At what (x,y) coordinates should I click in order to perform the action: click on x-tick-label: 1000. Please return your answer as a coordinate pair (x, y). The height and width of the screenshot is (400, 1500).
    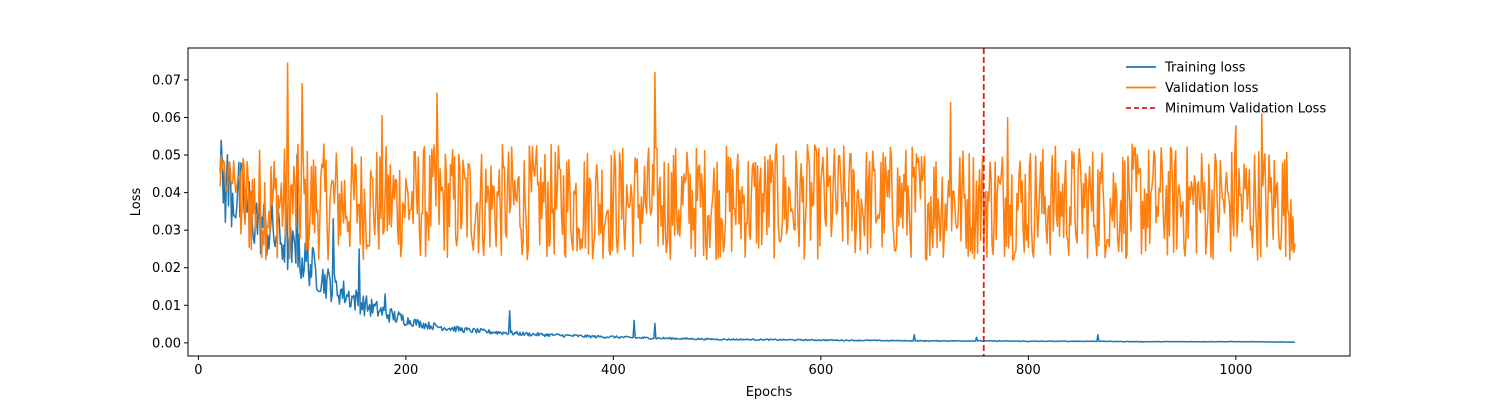
    Looking at the image, I should click on (1235, 370).